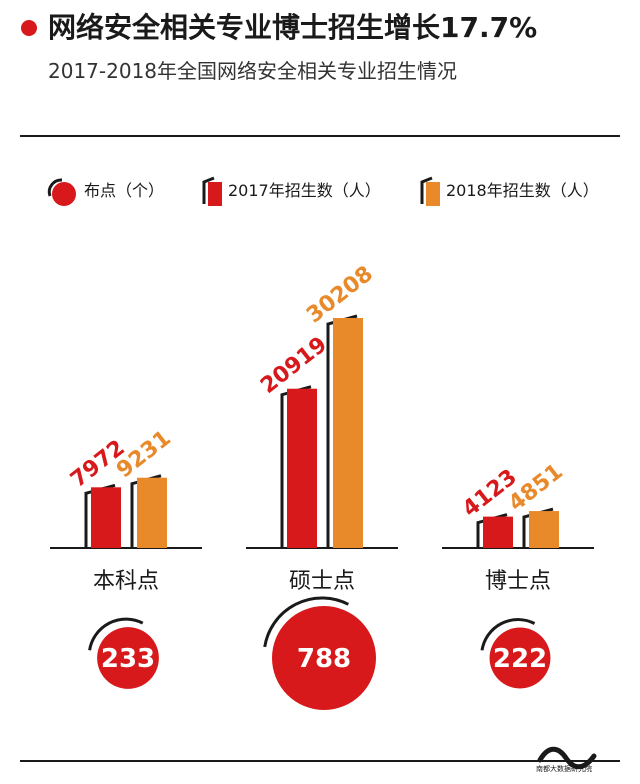 The height and width of the screenshot is (784, 640). Describe the element at coordinates (253, 71) in the screenshot. I see `page-subtitle: 2017-2018年全国网络安全相关专业招生情况` at that location.